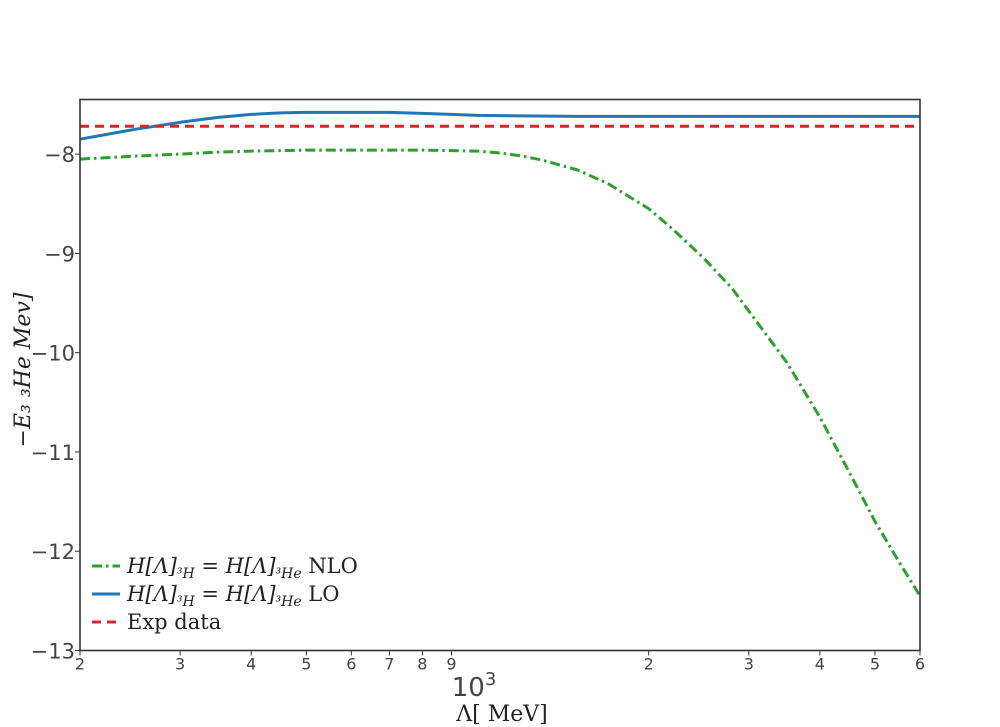 Image resolution: width=1000 pixels, height=727 pixels. I want to click on x-decade-label: 103, so click(474, 686).